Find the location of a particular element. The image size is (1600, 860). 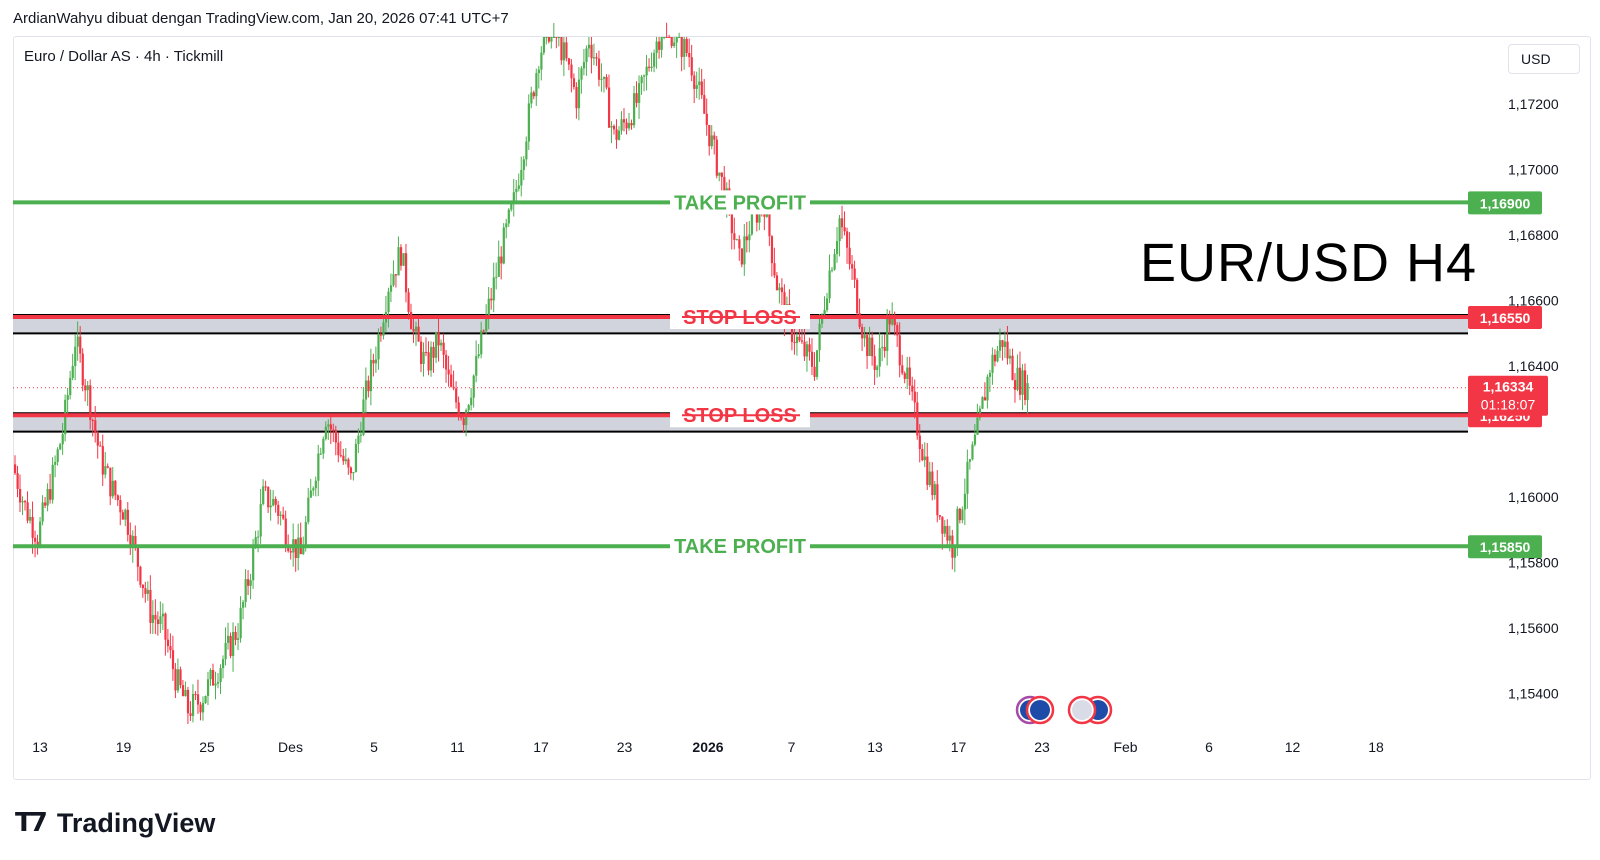

symbol-title: Euro / Dollar AS · 4h · Tickmill is located at coordinates (124, 56).